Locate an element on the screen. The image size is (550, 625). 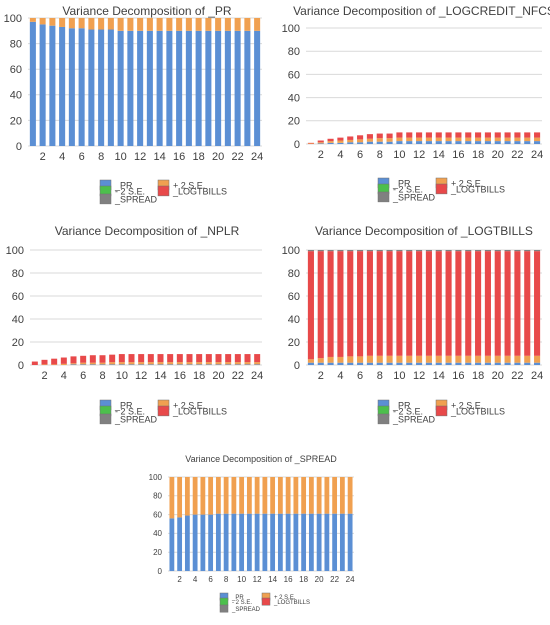
legend-label-minus2se: - 2 S.E. is located at coordinates (408, 411).